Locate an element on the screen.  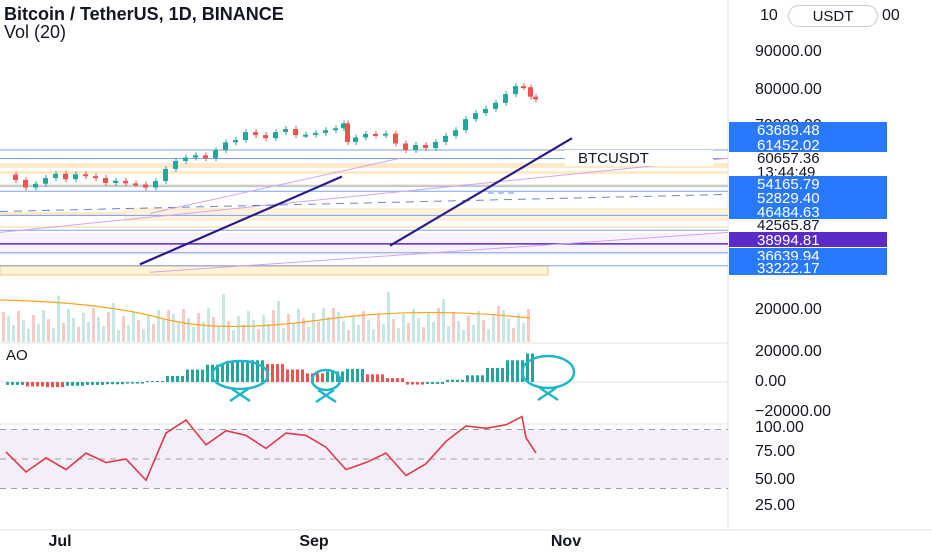
price-axis-value: 42565.87 is located at coordinates (788, 225).